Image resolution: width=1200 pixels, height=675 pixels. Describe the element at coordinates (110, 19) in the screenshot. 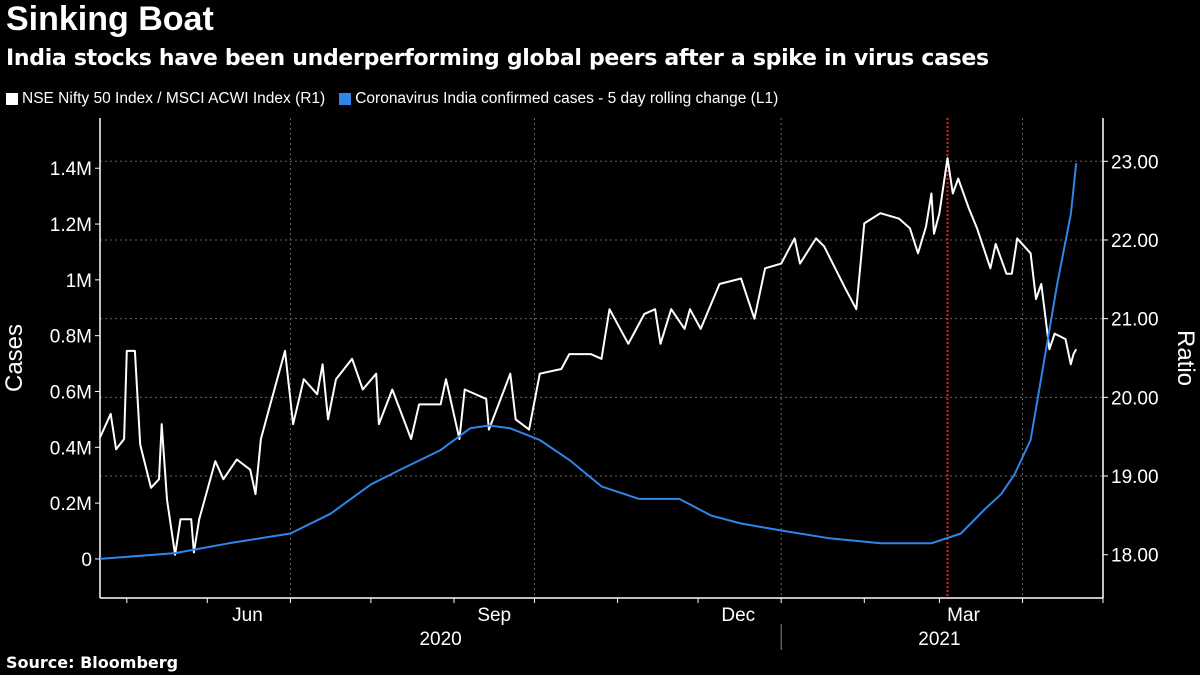

I see `chart-title: Sinking Boat` at that location.